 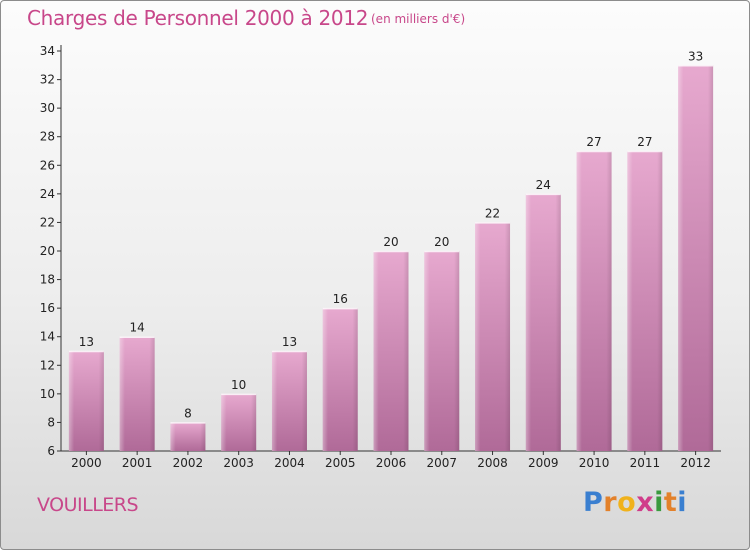 What do you see at coordinates (47, 194) in the screenshot?
I see `y-tick-label: 24` at bounding box center [47, 194].